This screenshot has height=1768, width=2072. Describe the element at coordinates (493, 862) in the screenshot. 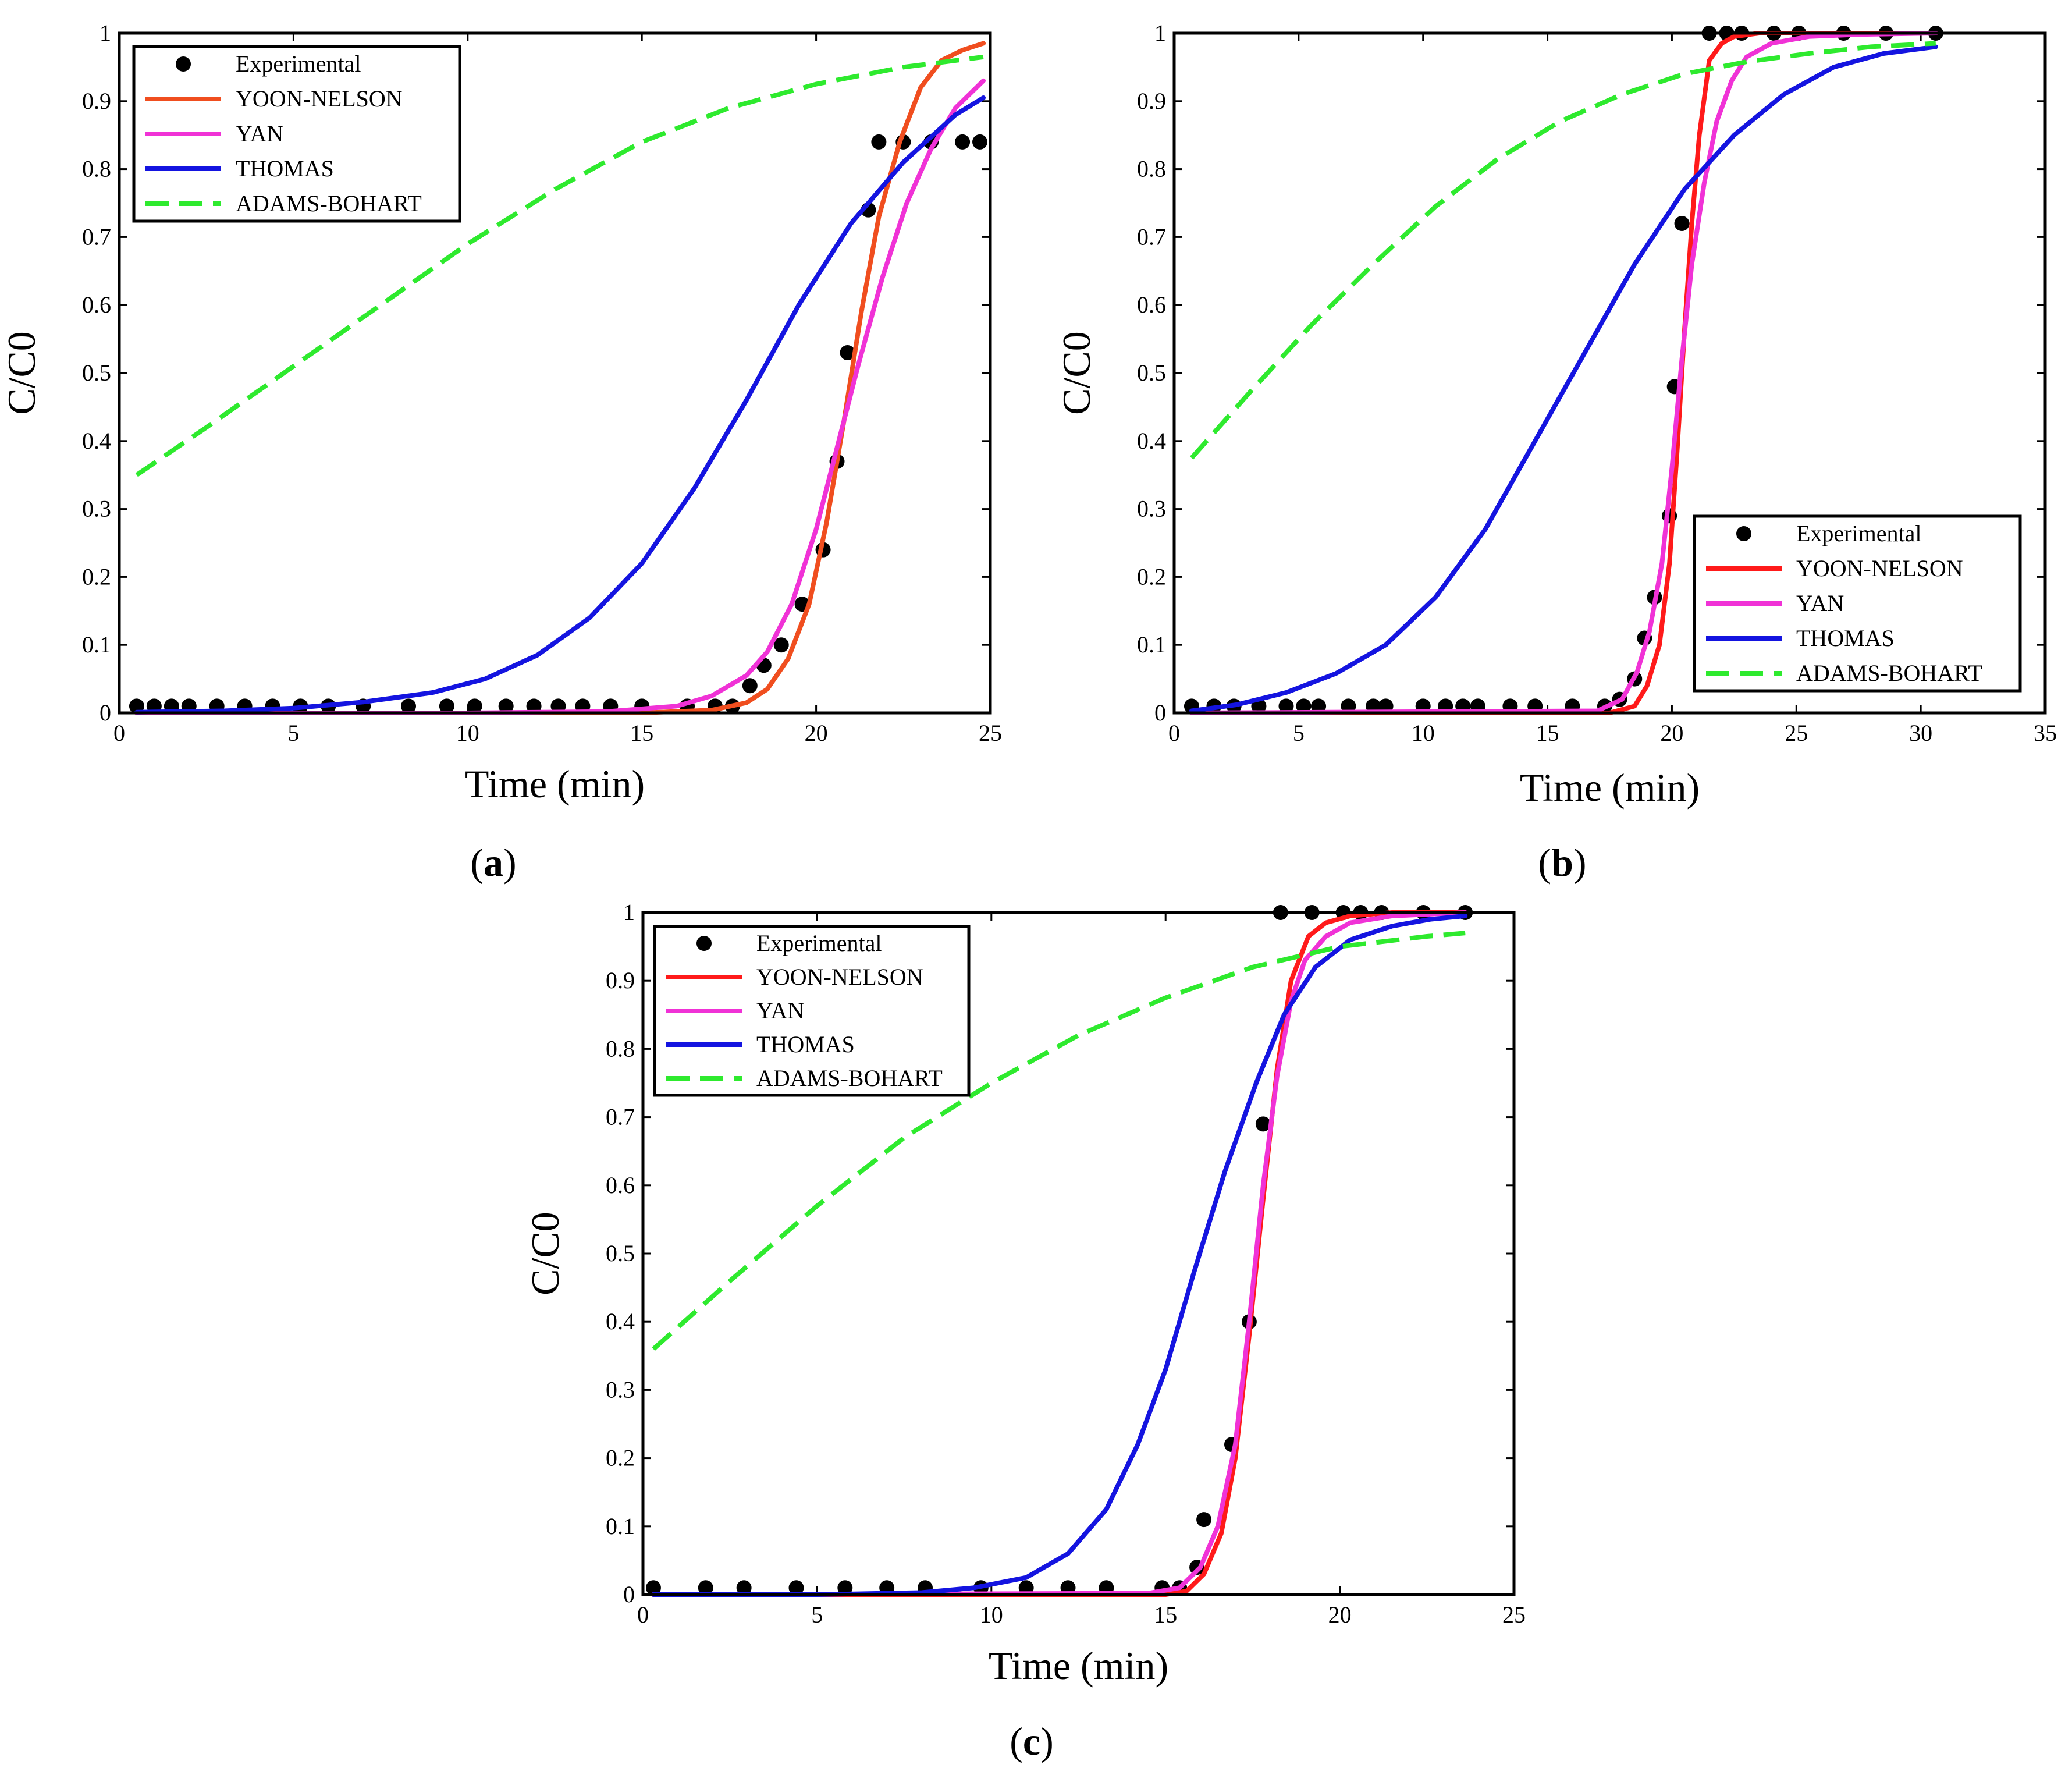

I see `panel-label: (a)` at that location.